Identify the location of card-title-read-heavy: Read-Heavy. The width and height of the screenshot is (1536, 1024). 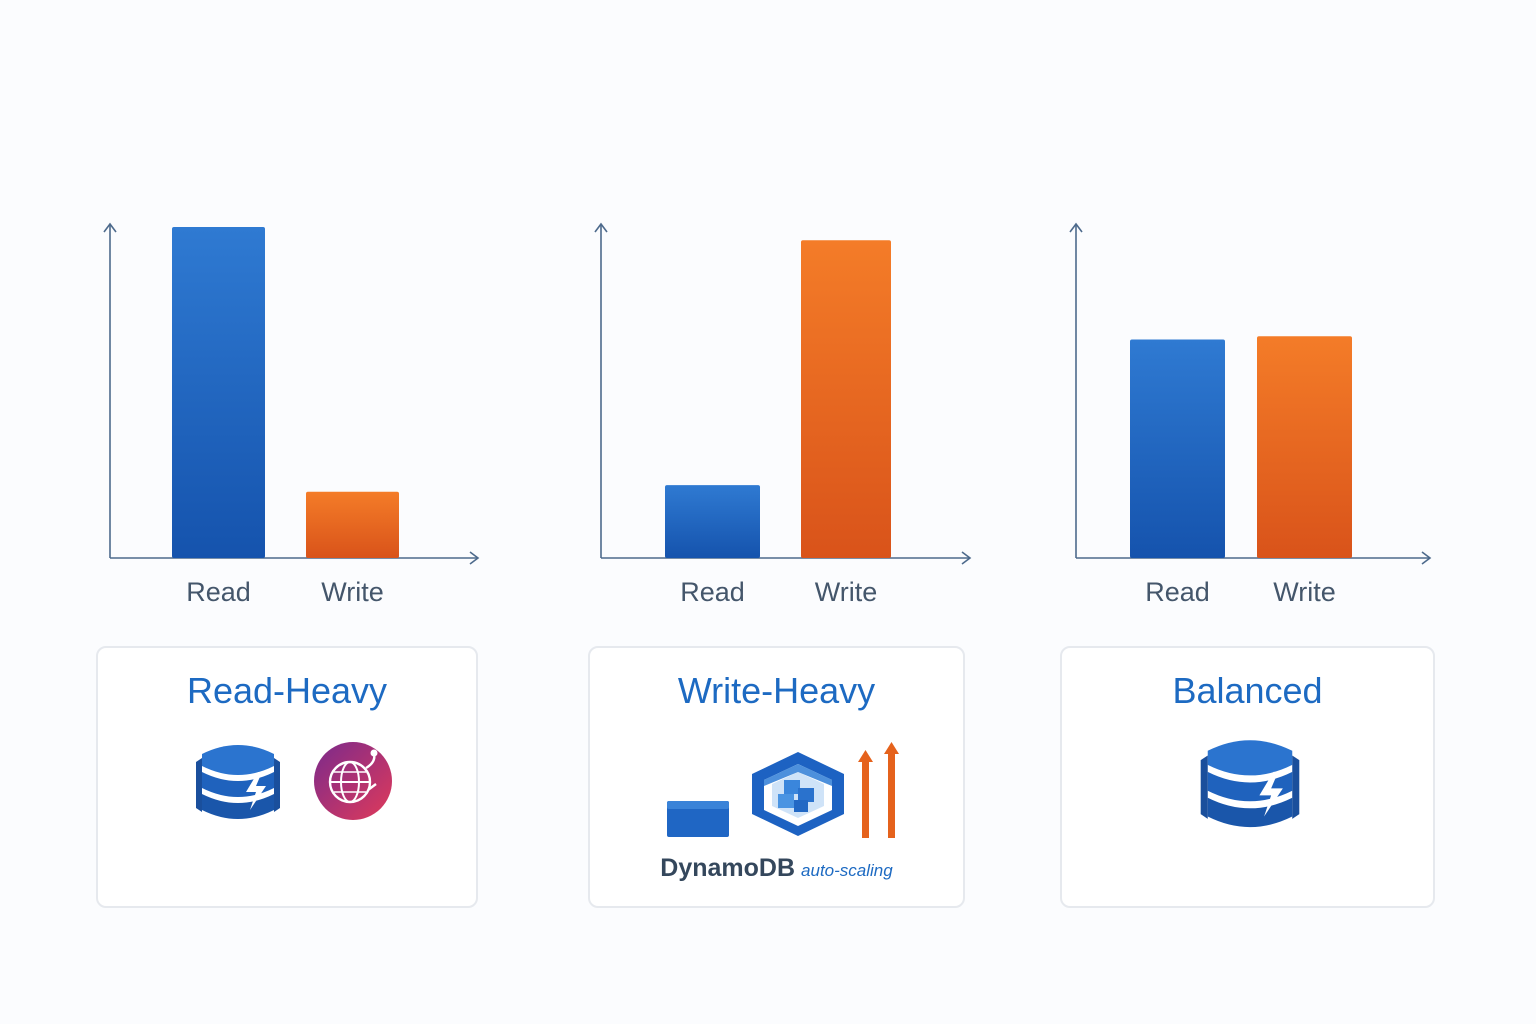
(287, 690).